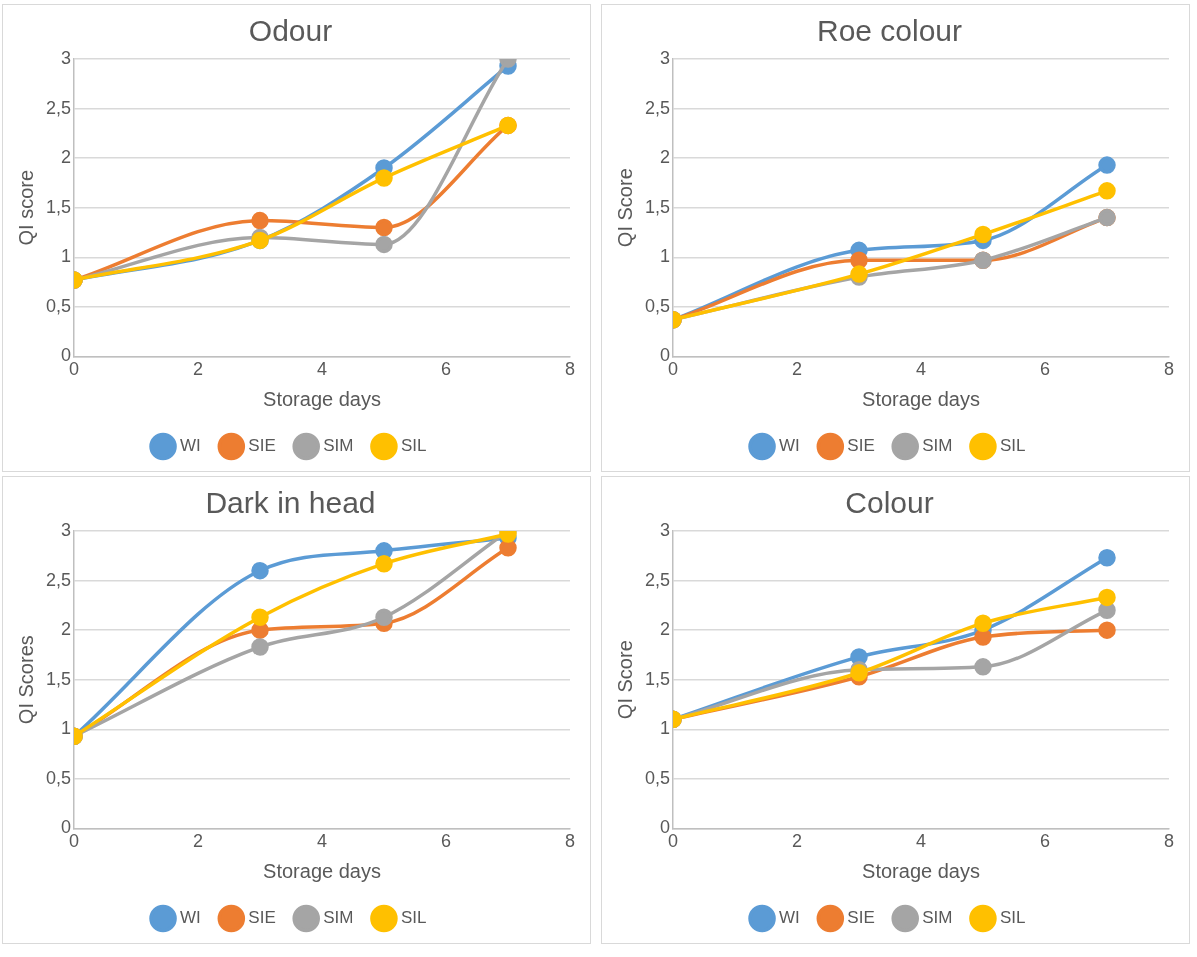 This screenshot has height=957, width=1197. What do you see at coordinates (25, 207) in the screenshot?
I see `y-axis-title: QI score` at bounding box center [25, 207].